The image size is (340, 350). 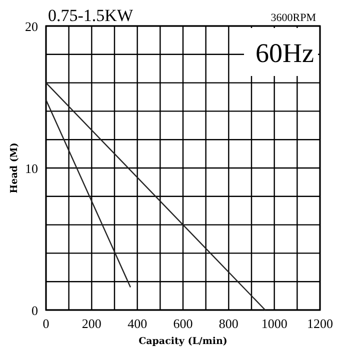 What do you see at coordinates (92, 323) in the screenshot?
I see `x-tick-label: 200` at bounding box center [92, 323].